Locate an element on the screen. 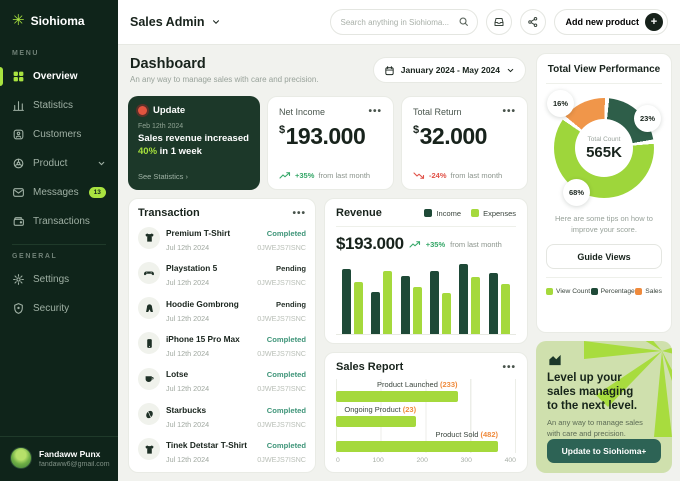 This screenshot has width=680, height=481. sidebar-item-messages: Messages 13 is located at coordinates (59, 192).